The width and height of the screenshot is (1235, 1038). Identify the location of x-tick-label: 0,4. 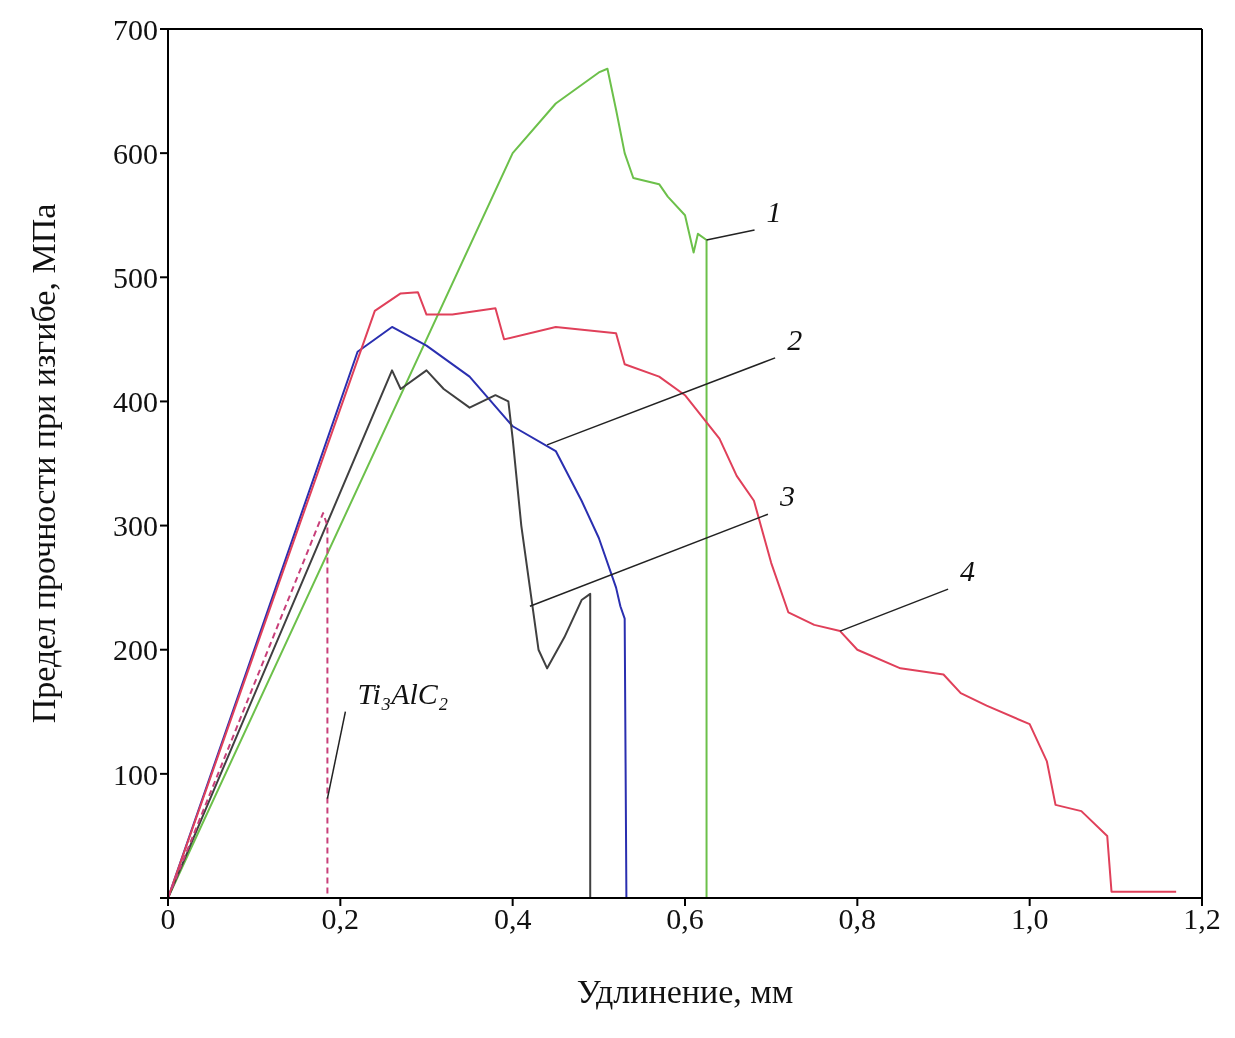
(512, 919).